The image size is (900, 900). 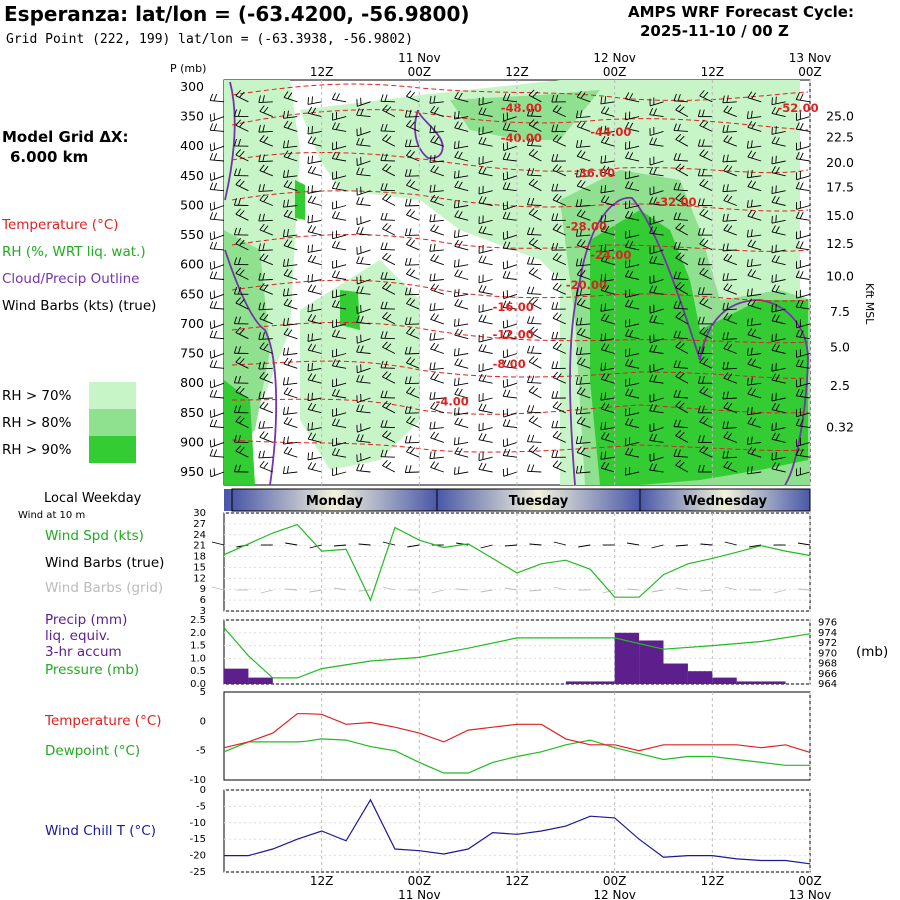 What do you see at coordinates (657, 546) in the screenshot?
I see `surface-wind-barb` at bounding box center [657, 546].